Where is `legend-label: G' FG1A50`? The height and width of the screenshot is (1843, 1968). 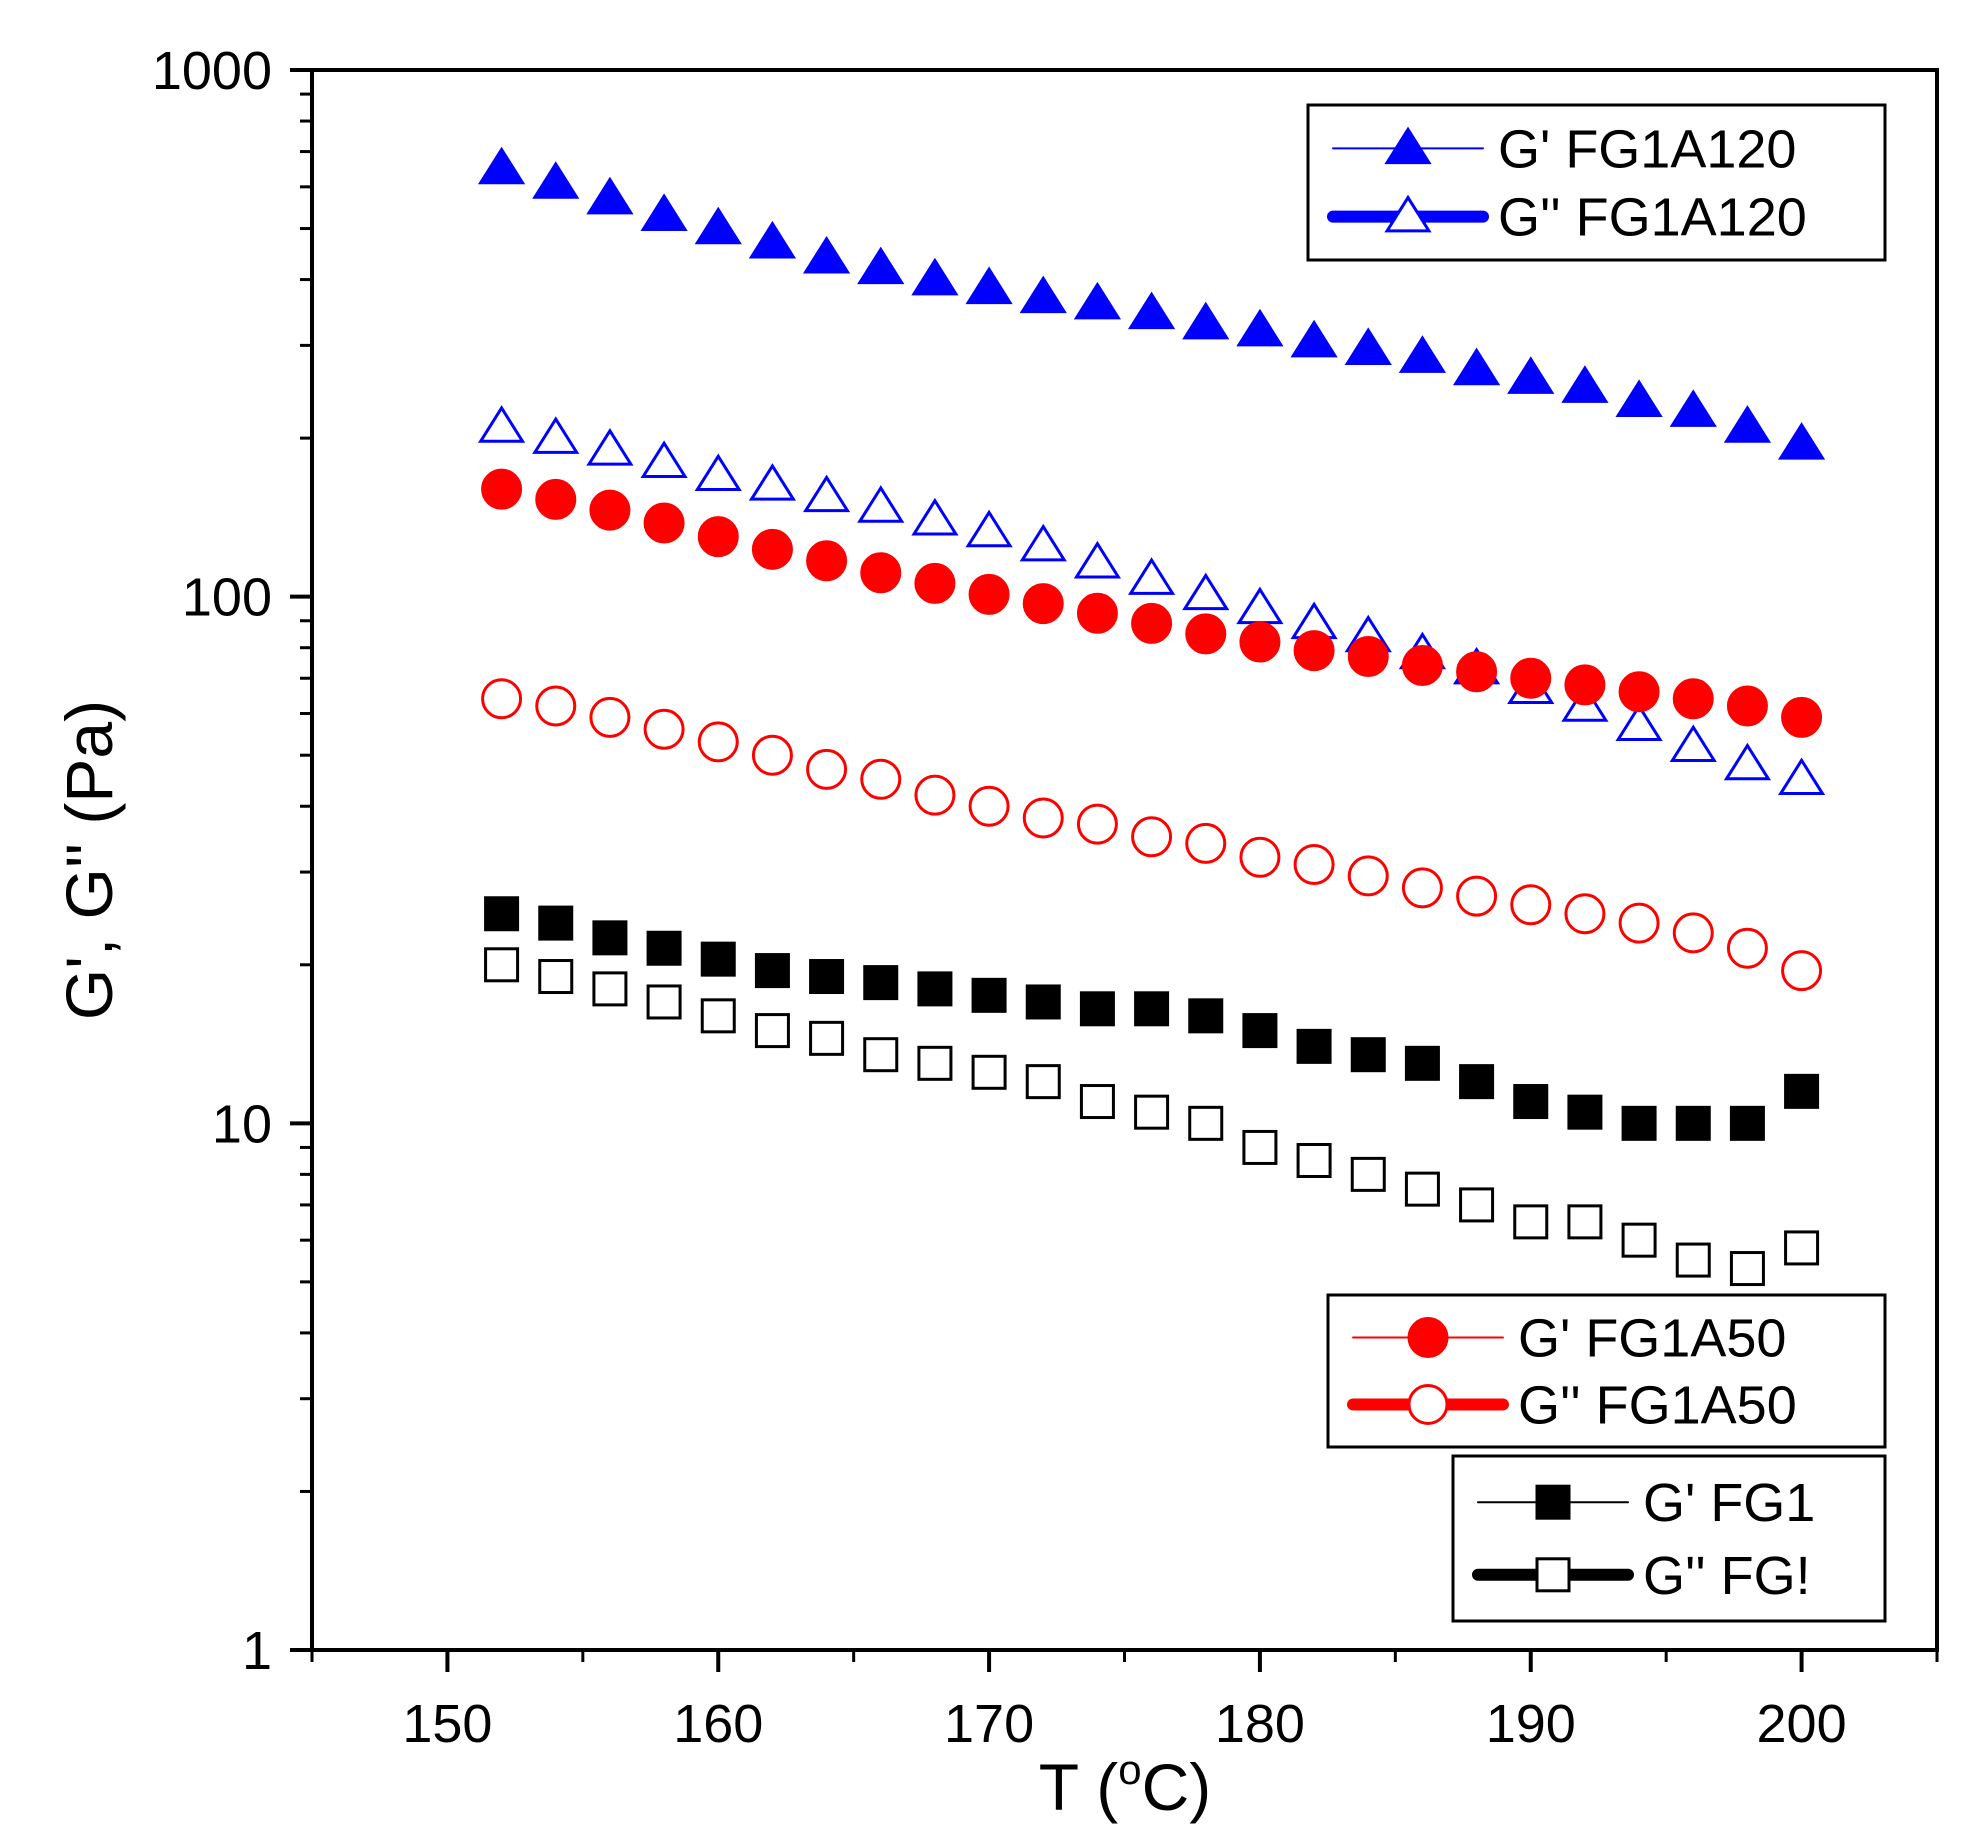 legend-label: G' FG1A50 is located at coordinates (1652, 1339).